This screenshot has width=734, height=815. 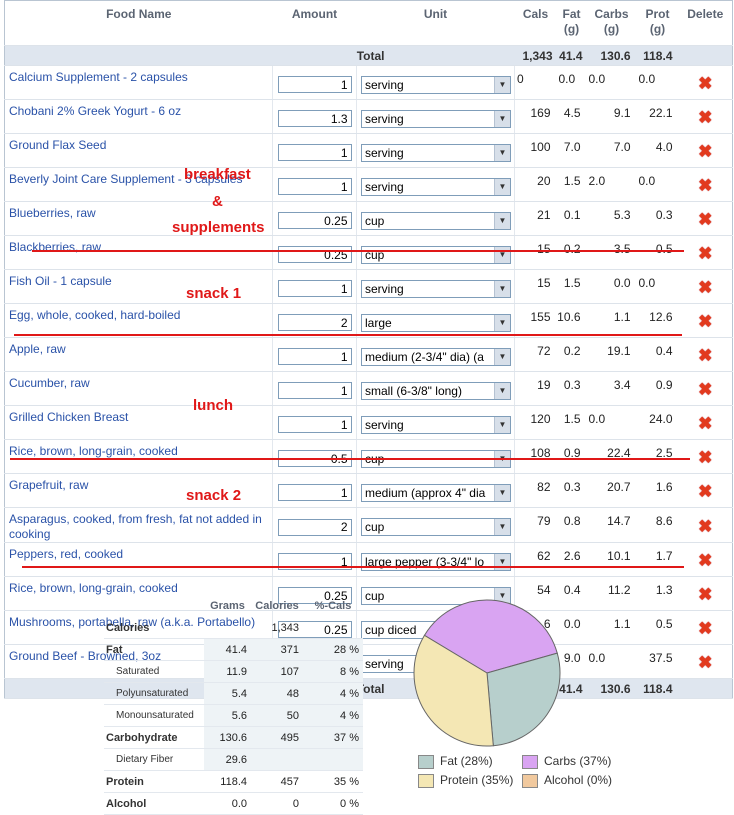 What do you see at coordinates (138, 422) in the screenshot?
I see `food-name-link: Grilled Chicken Breast` at bounding box center [138, 422].